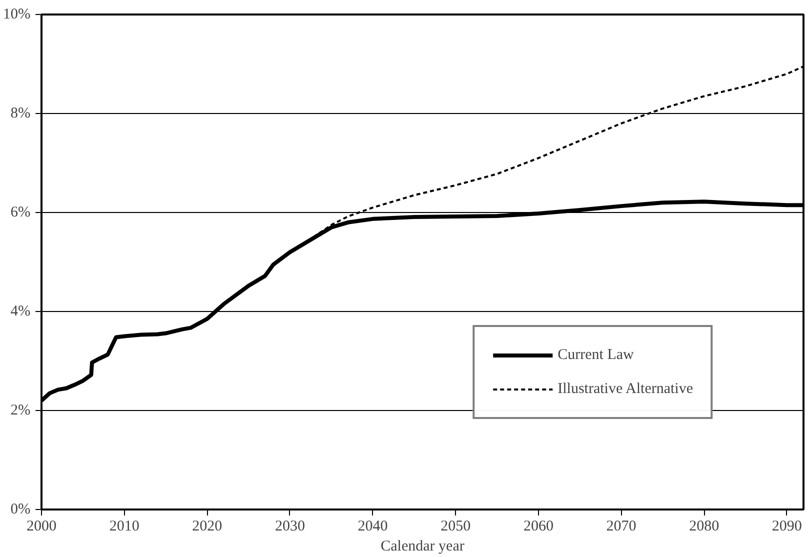 The height and width of the screenshot is (557, 811). I want to click on x-tick-label: 2040, so click(373, 526).